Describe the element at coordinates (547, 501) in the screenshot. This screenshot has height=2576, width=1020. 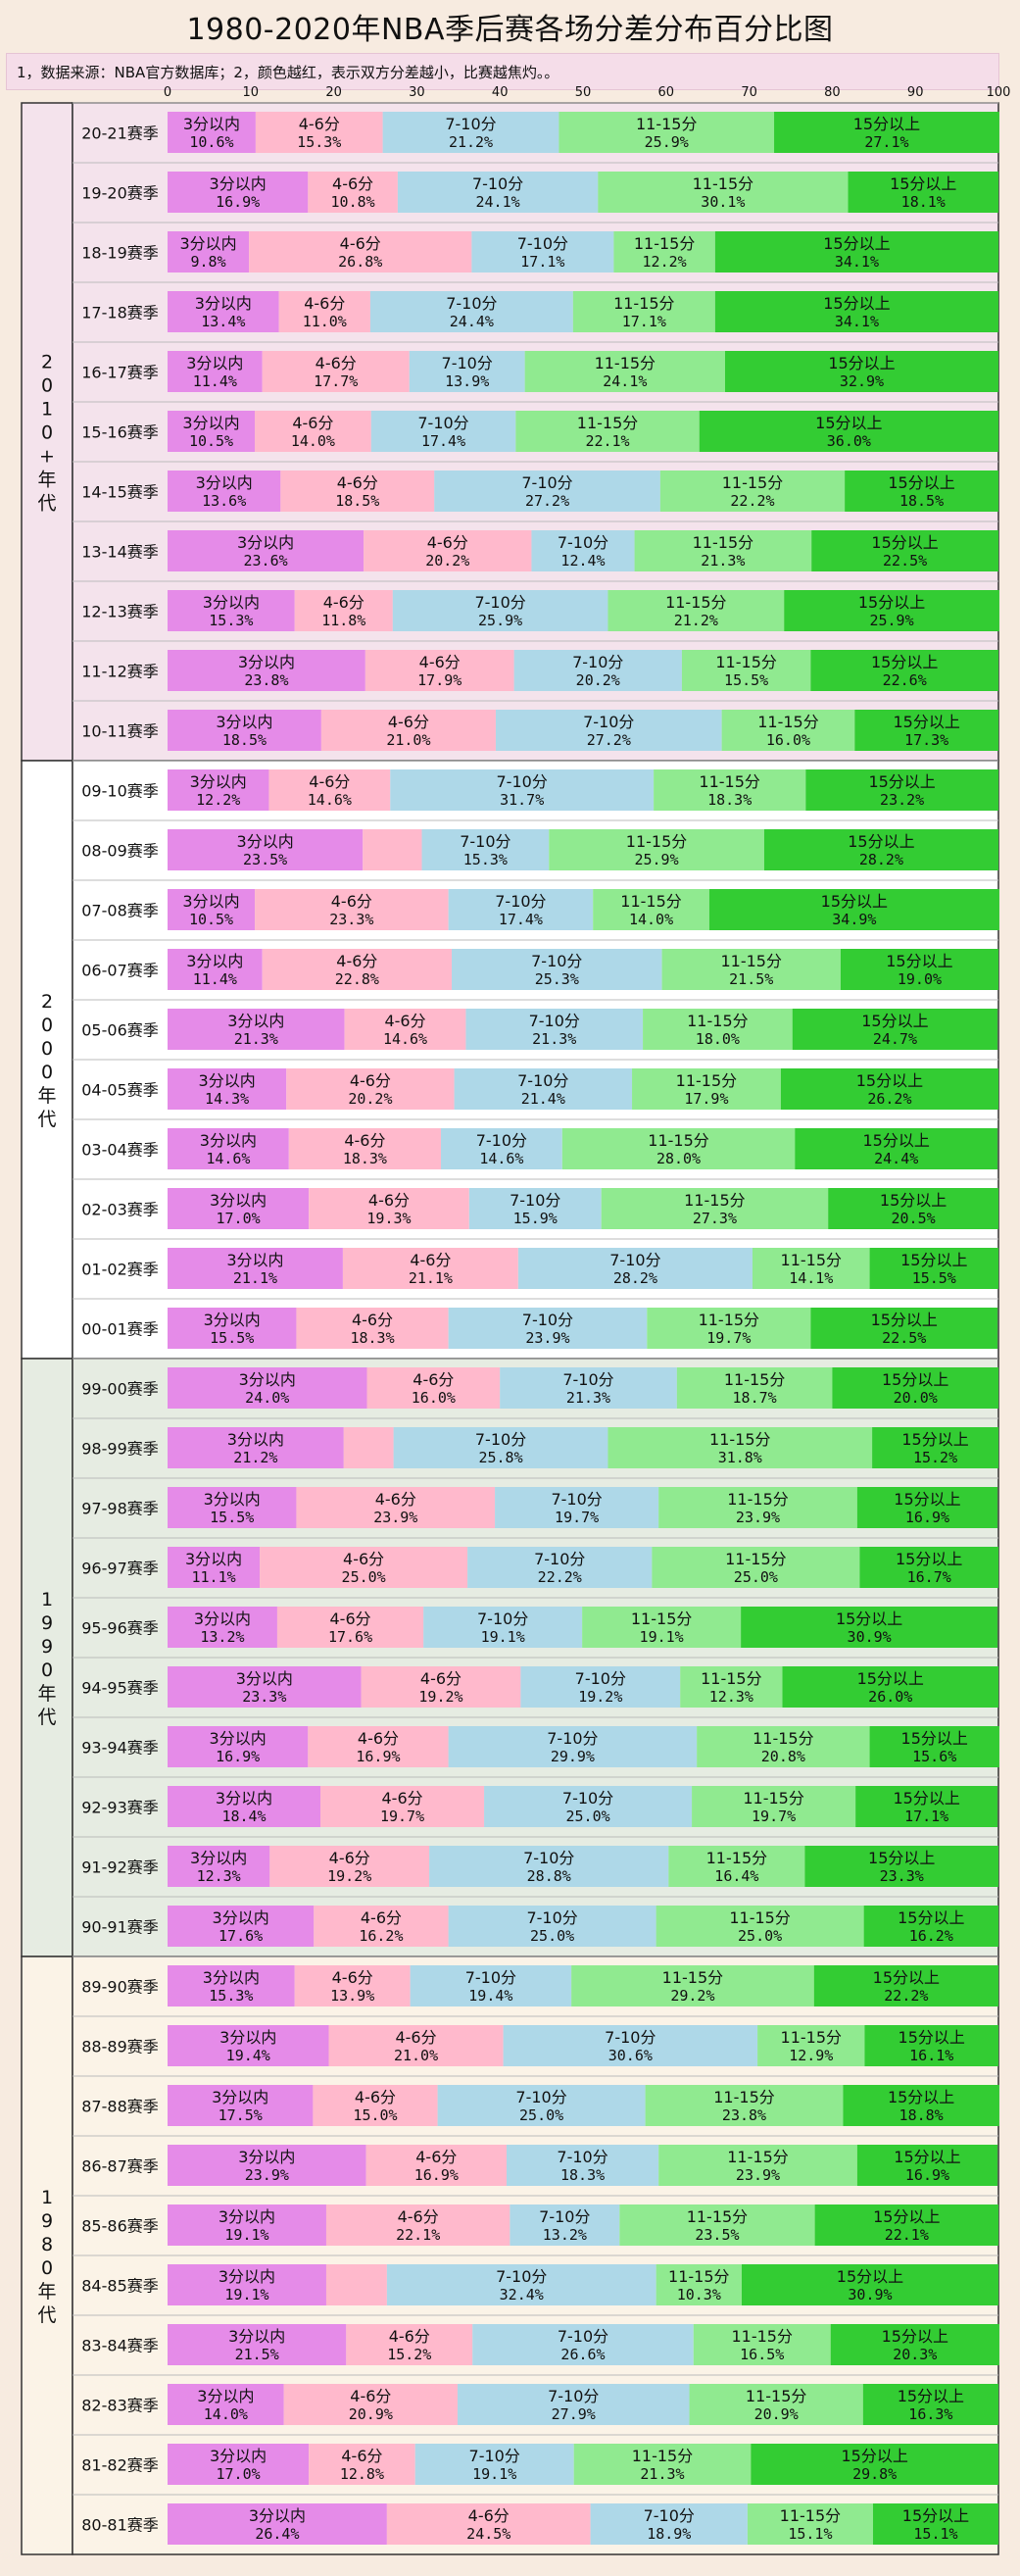
I see `segment-value-label: 27.2%` at that location.